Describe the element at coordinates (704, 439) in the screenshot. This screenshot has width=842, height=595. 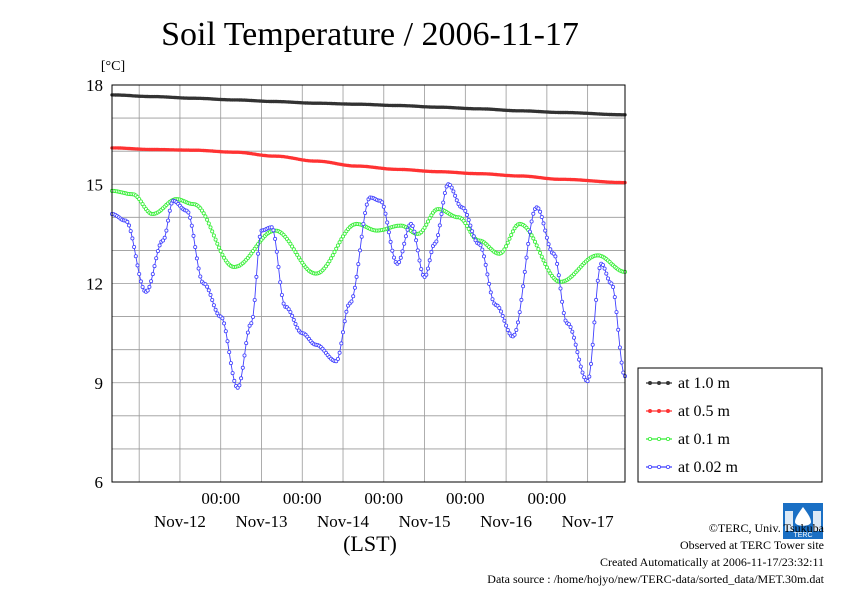
I see `legend-label: at 0.1 m` at that location.